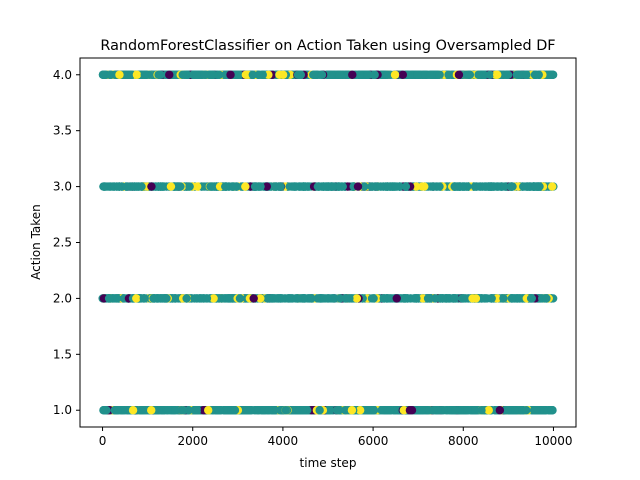 This screenshot has height=480, width=640. I want to click on x-tick-label: 8000, so click(463, 441).